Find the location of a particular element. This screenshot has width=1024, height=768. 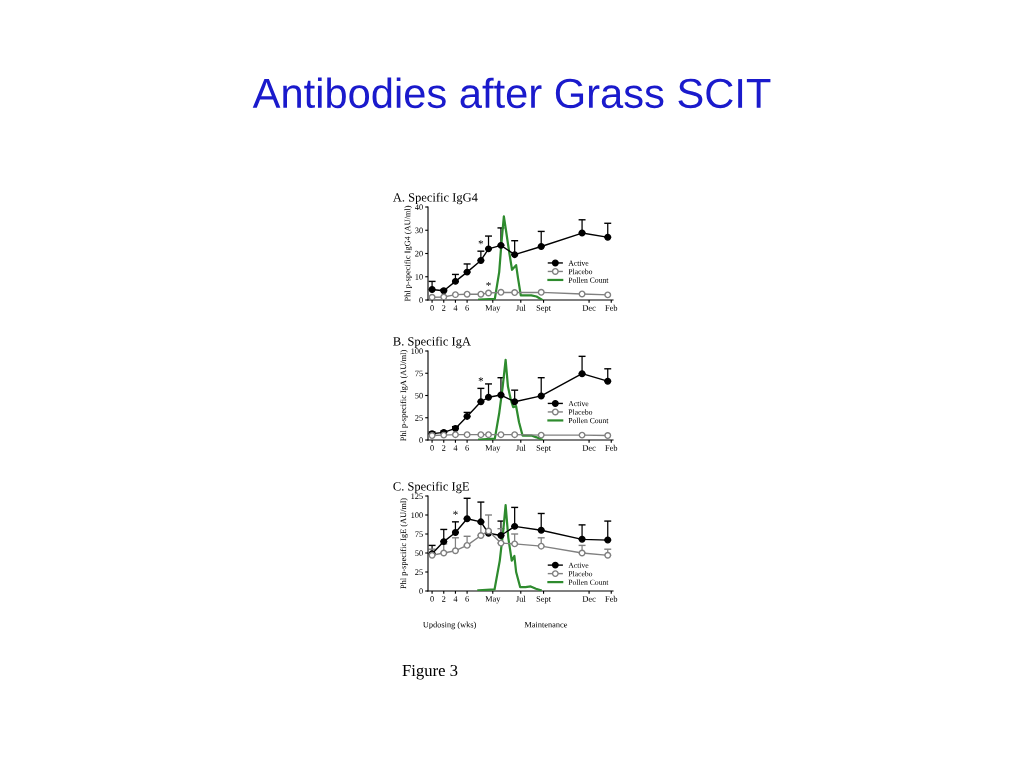

y-tick-label: 125 is located at coordinates (417, 496).